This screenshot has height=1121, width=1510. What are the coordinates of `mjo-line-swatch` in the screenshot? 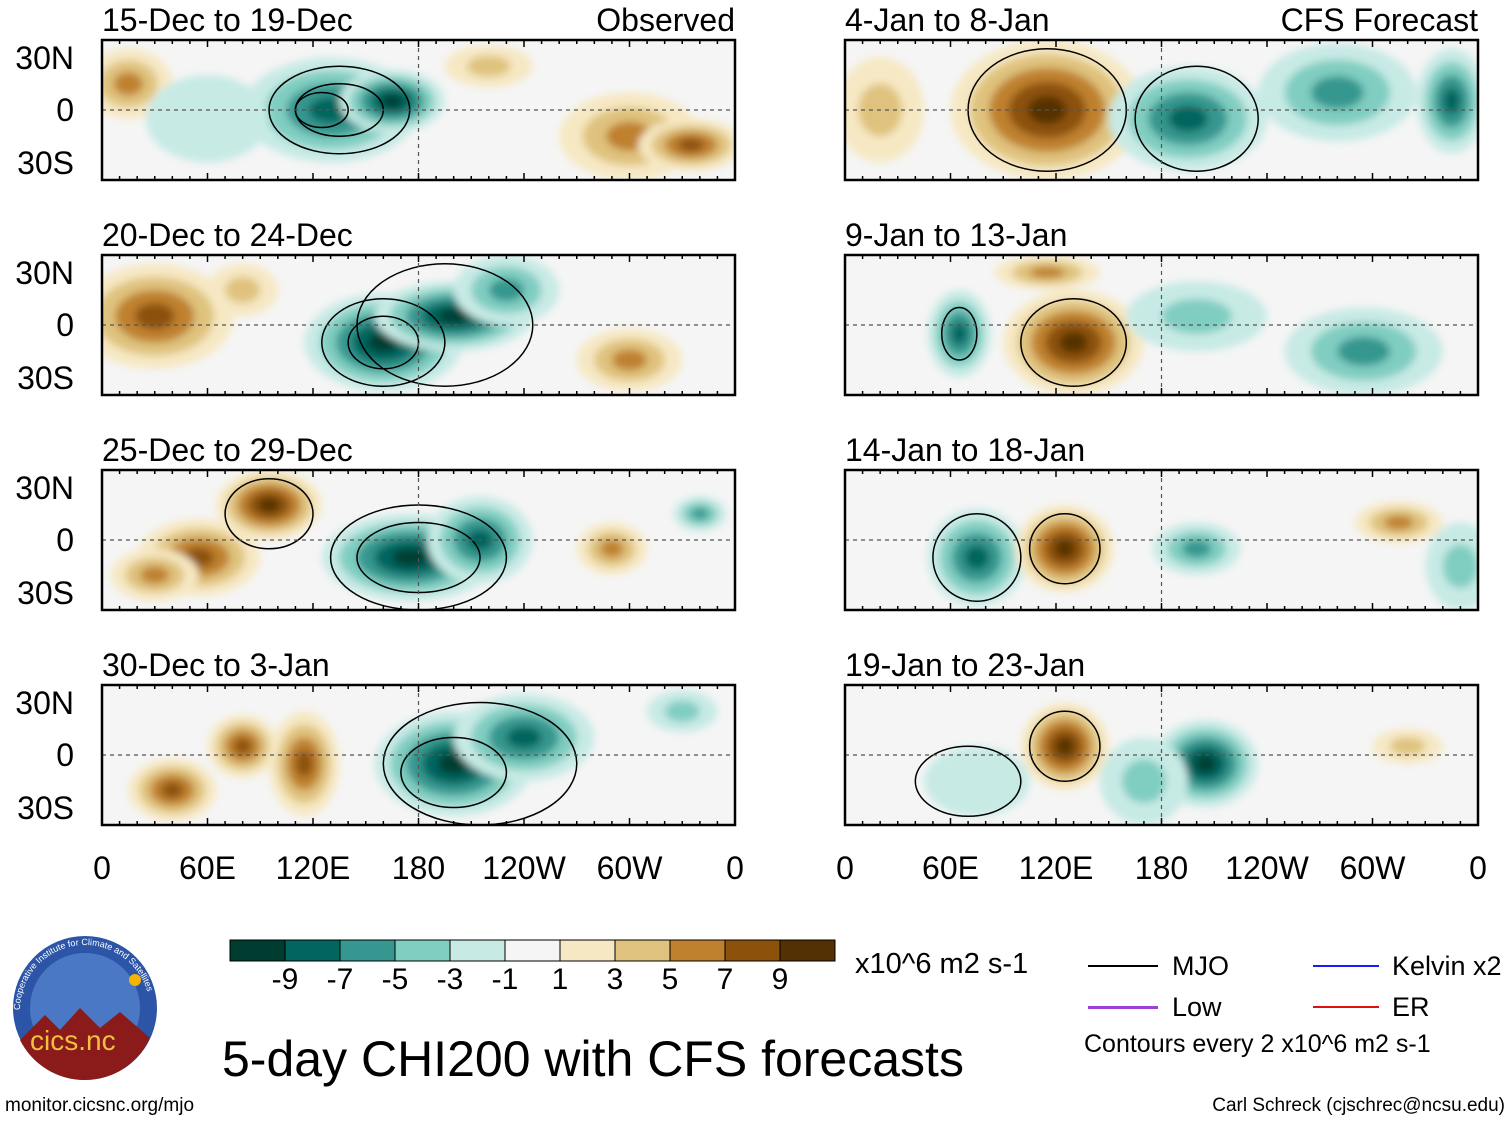 It's located at (1123, 966).